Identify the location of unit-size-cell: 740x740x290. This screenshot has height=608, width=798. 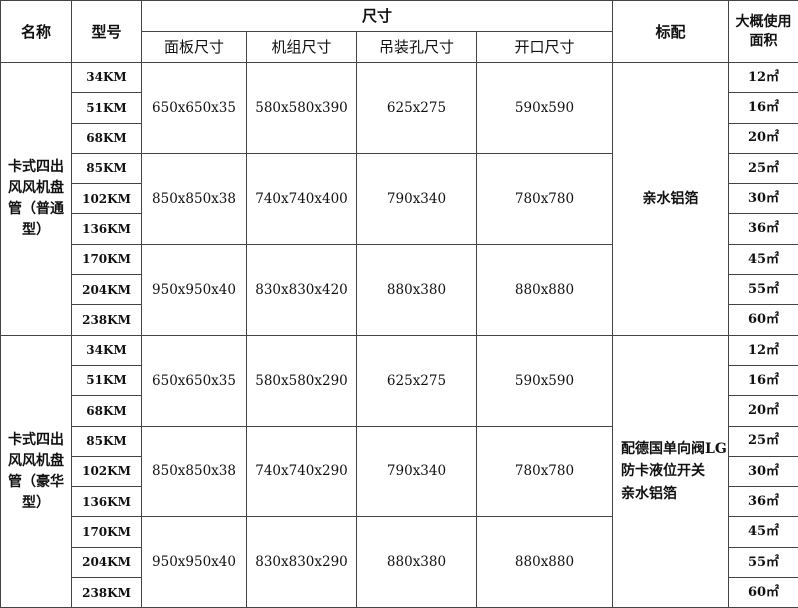
(301, 471).